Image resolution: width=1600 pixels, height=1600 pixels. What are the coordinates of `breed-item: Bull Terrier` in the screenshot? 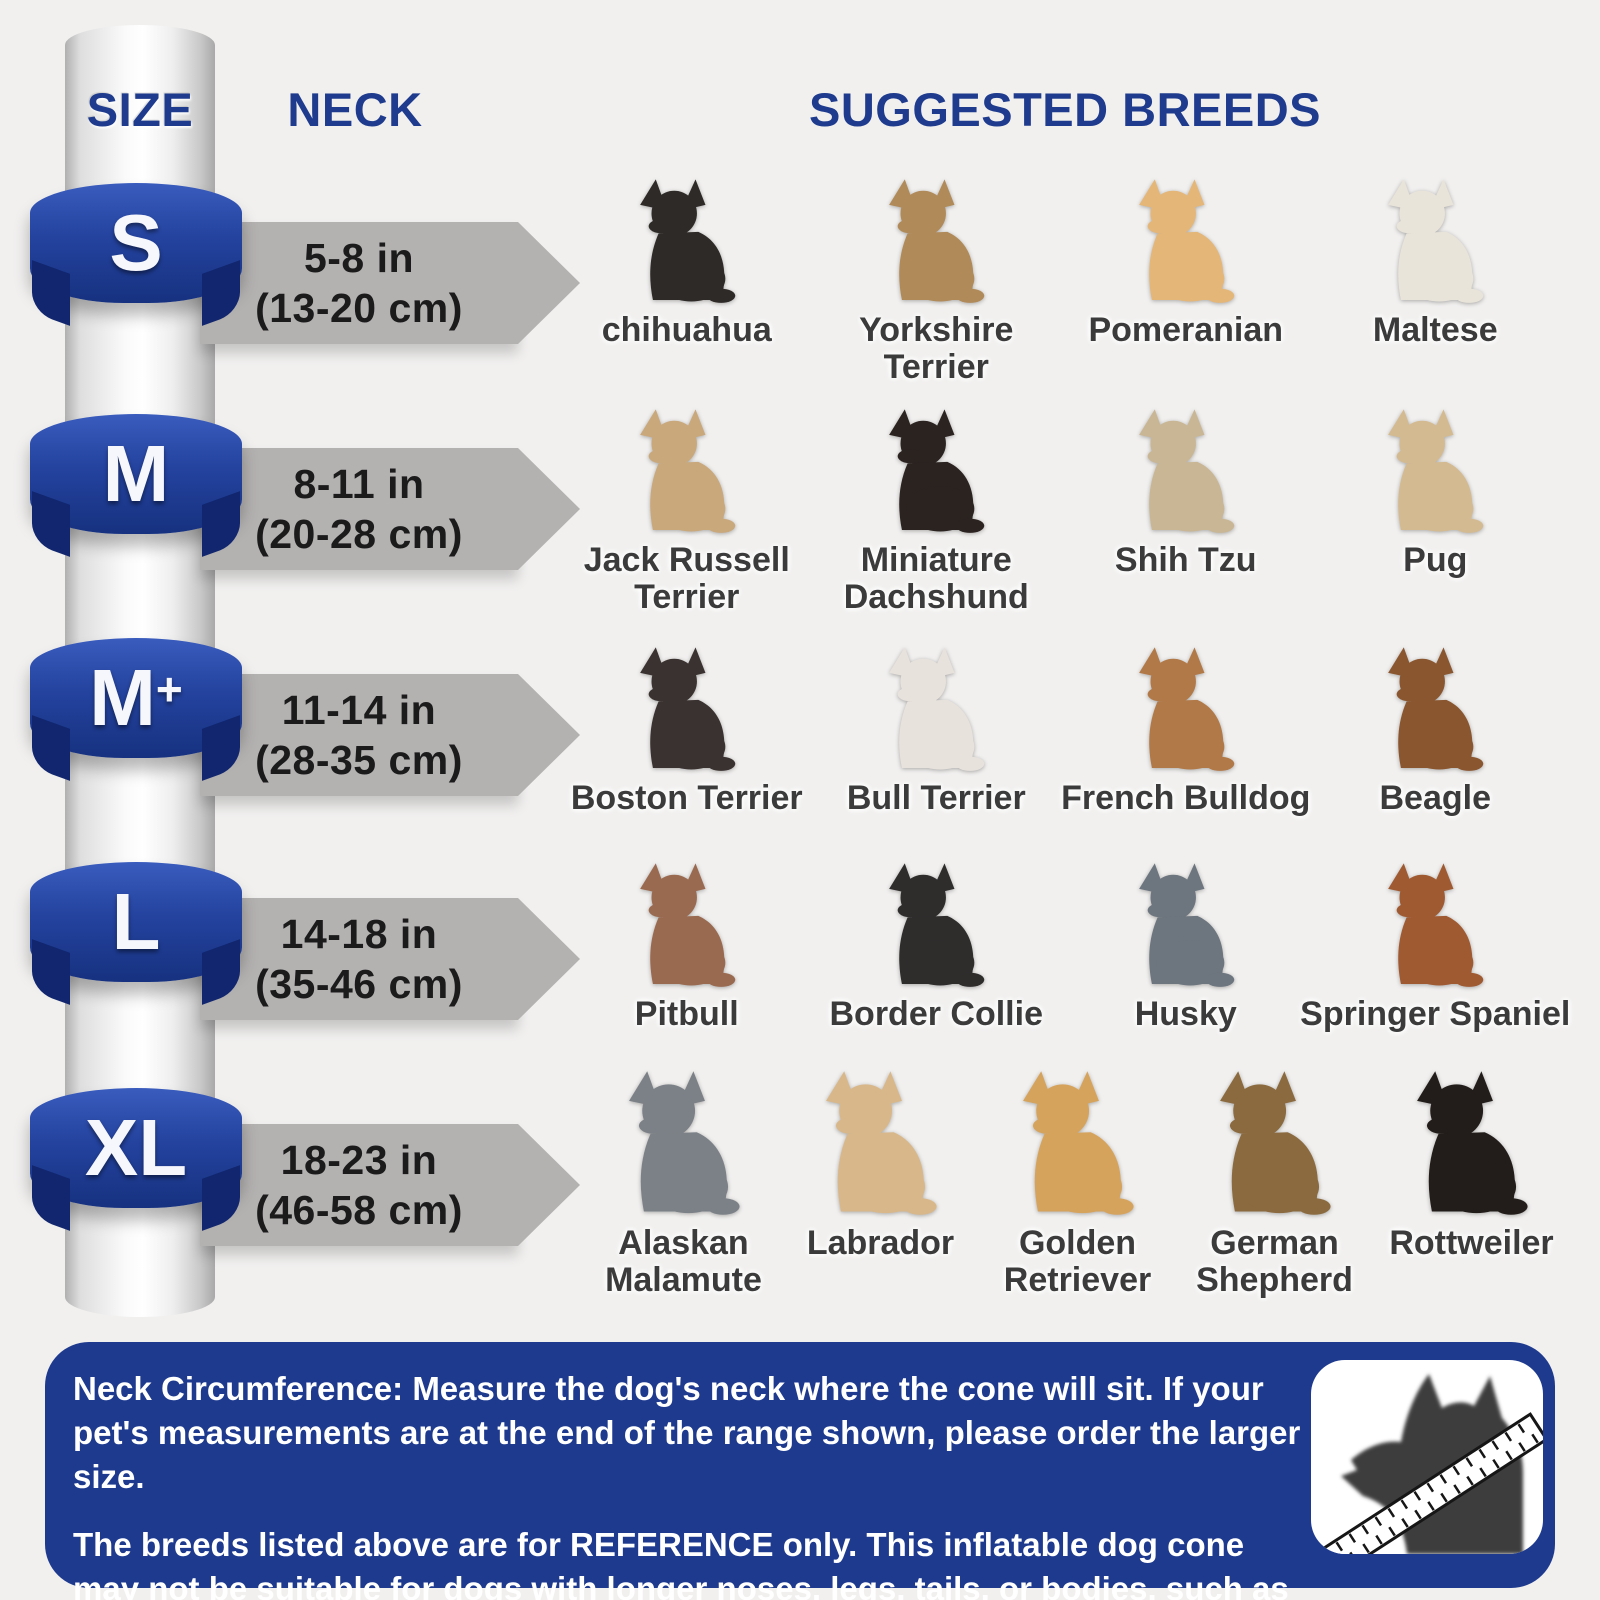 It's located at (937, 726).